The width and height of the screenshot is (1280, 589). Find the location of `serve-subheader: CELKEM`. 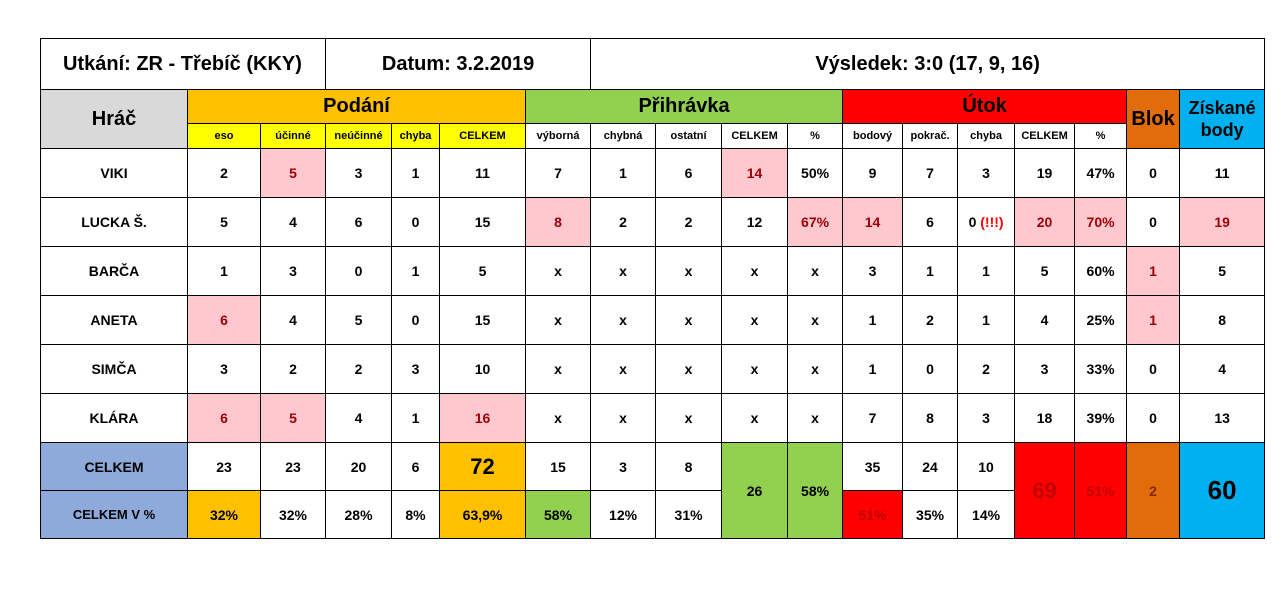

serve-subheader: CELKEM is located at coordinates (483, 136).